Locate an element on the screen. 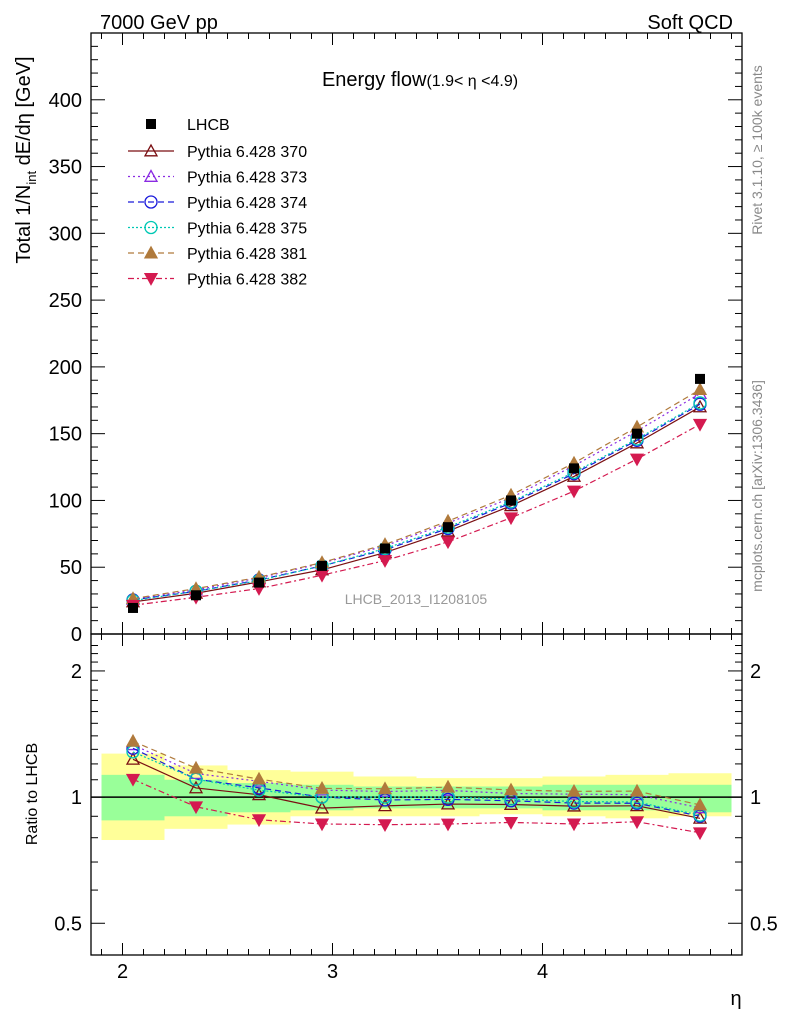 The width and height of the screenshot is (786, 1024). legend-entry-lhcb: LHCB is located at coordinates (208, 125).